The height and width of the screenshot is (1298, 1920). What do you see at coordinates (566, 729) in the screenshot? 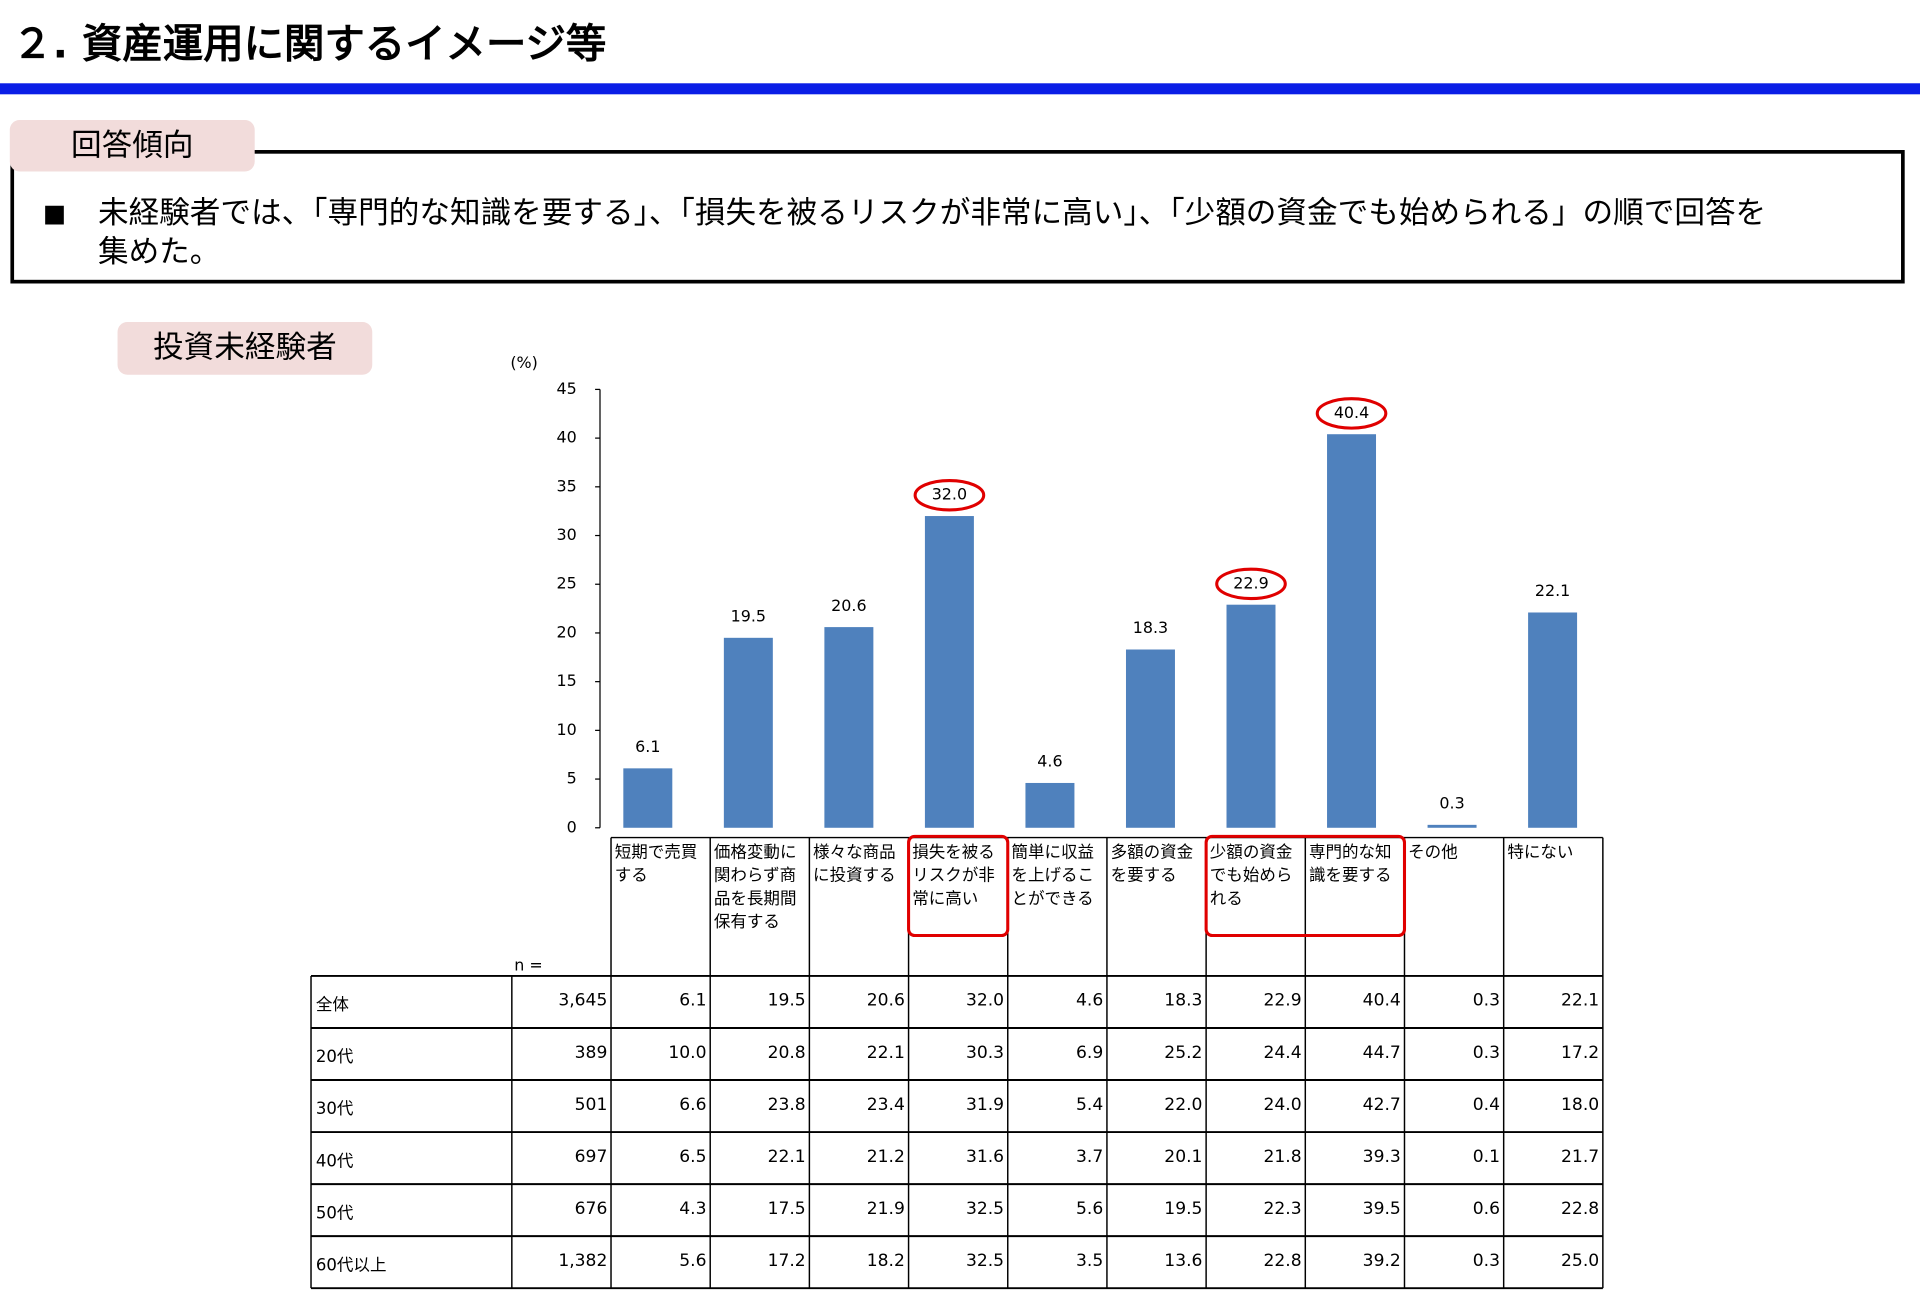
I see `y-tick-label: 10` at bounding box center [566, 729].